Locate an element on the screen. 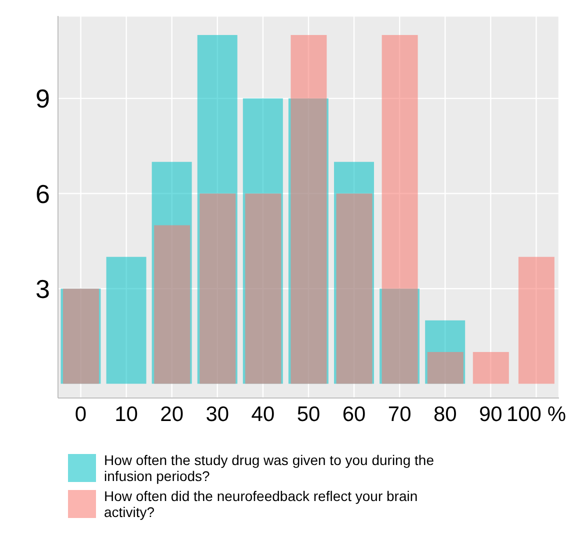 This screenshot has width=583, height=533. x-tick-label: 20 is located at coordinates (172, 414).